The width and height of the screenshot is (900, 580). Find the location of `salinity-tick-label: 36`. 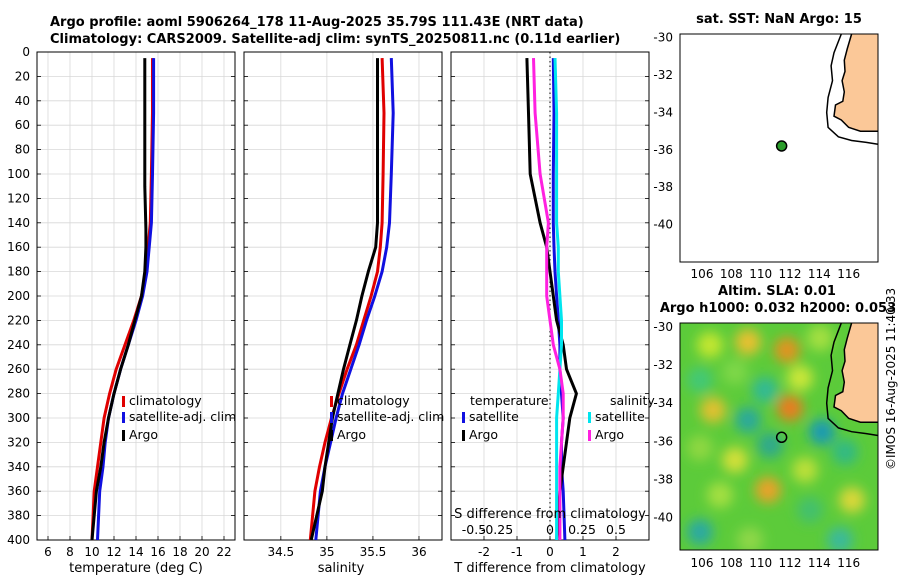

salinity-tick-label: 36 is located at coordinates (418, 552).